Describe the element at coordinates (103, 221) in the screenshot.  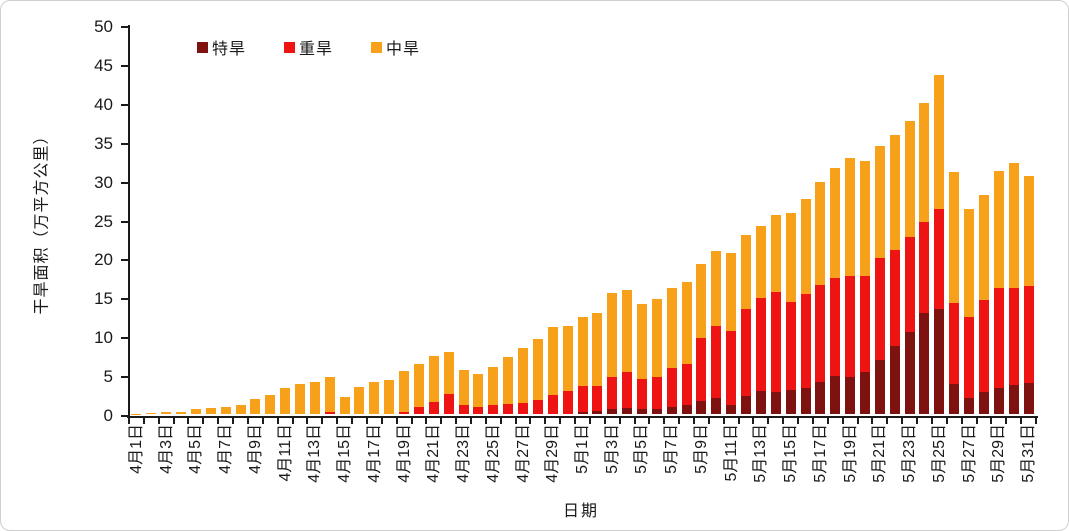
I see `y-tick-label: 25` at that location.